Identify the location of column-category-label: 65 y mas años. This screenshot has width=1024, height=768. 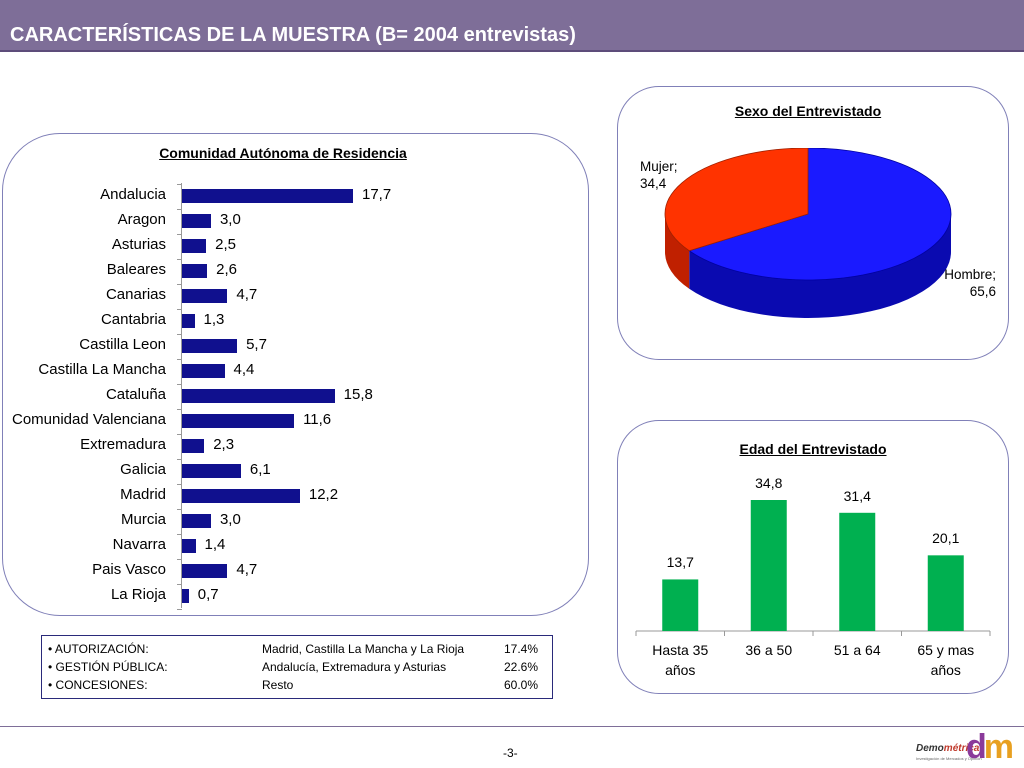
(946, 660).